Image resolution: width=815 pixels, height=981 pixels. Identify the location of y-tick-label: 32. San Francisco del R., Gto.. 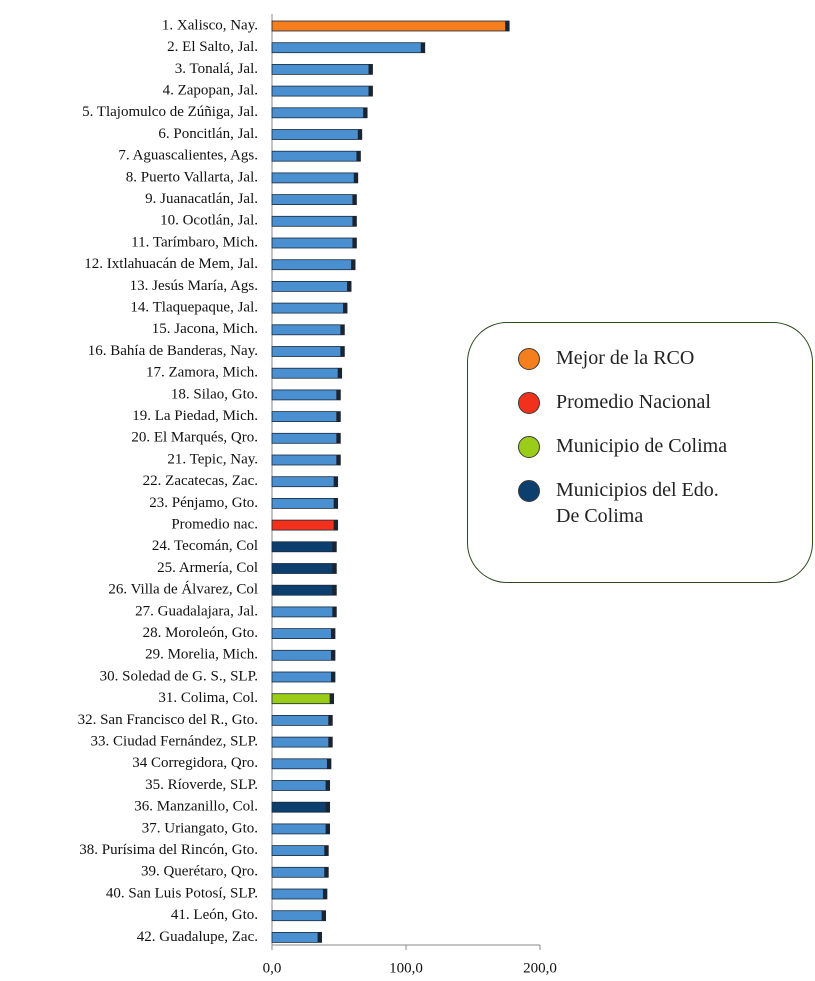
(168, 720).